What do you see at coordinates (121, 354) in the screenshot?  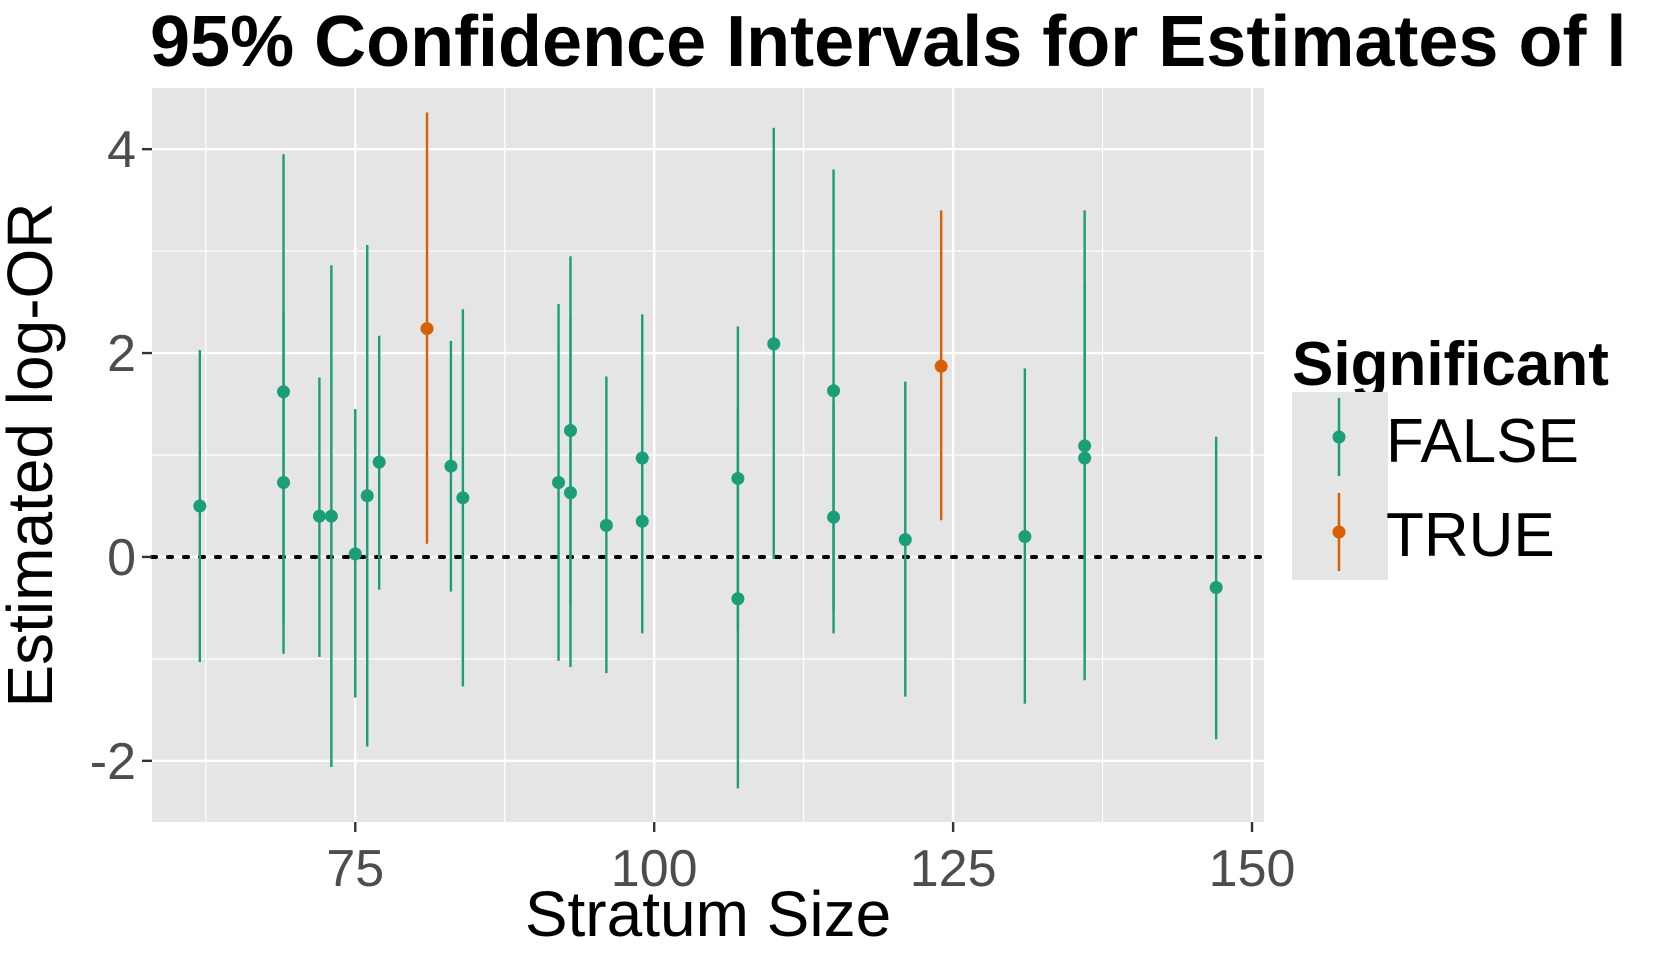 I see `y-tick-label: 2` at bounding box center [121, 354].